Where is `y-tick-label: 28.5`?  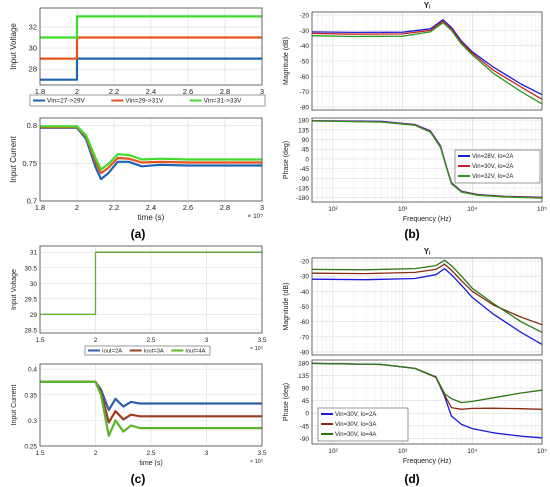 y-tick-label: 28.5 is located at coordinates (30, 330).